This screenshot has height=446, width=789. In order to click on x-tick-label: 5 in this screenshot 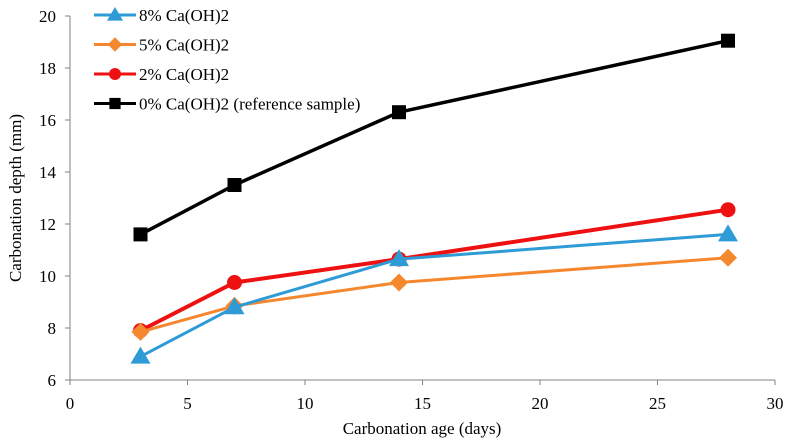, I will do `click(187, 403)`.